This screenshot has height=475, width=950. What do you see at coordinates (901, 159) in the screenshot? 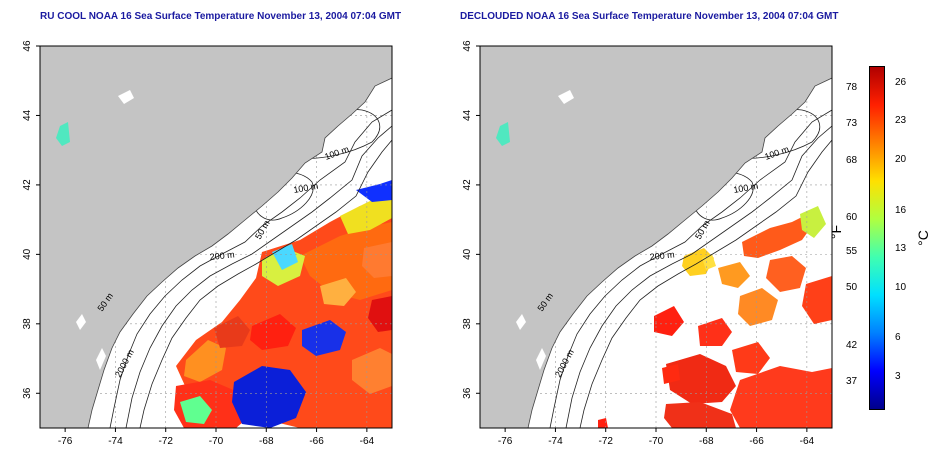
I see `celsius-tick-label: 20` at bounding box center [901, 159].